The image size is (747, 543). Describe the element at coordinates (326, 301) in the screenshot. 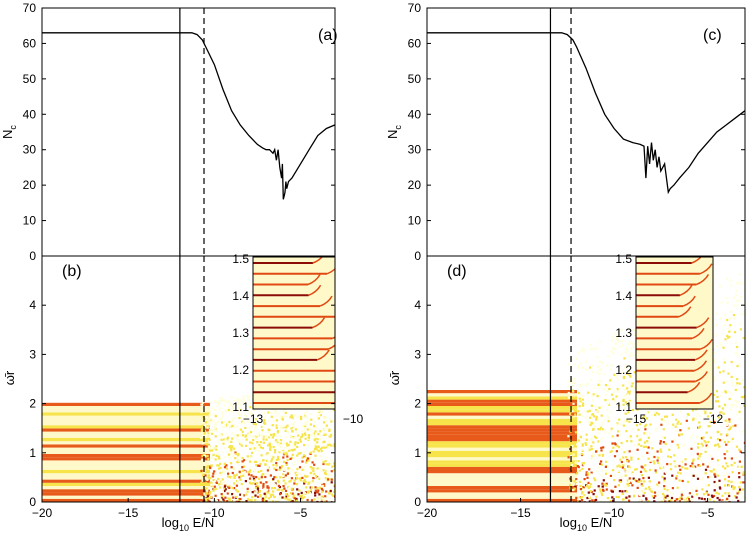

I see `panel-b-inset-curve` at that location.